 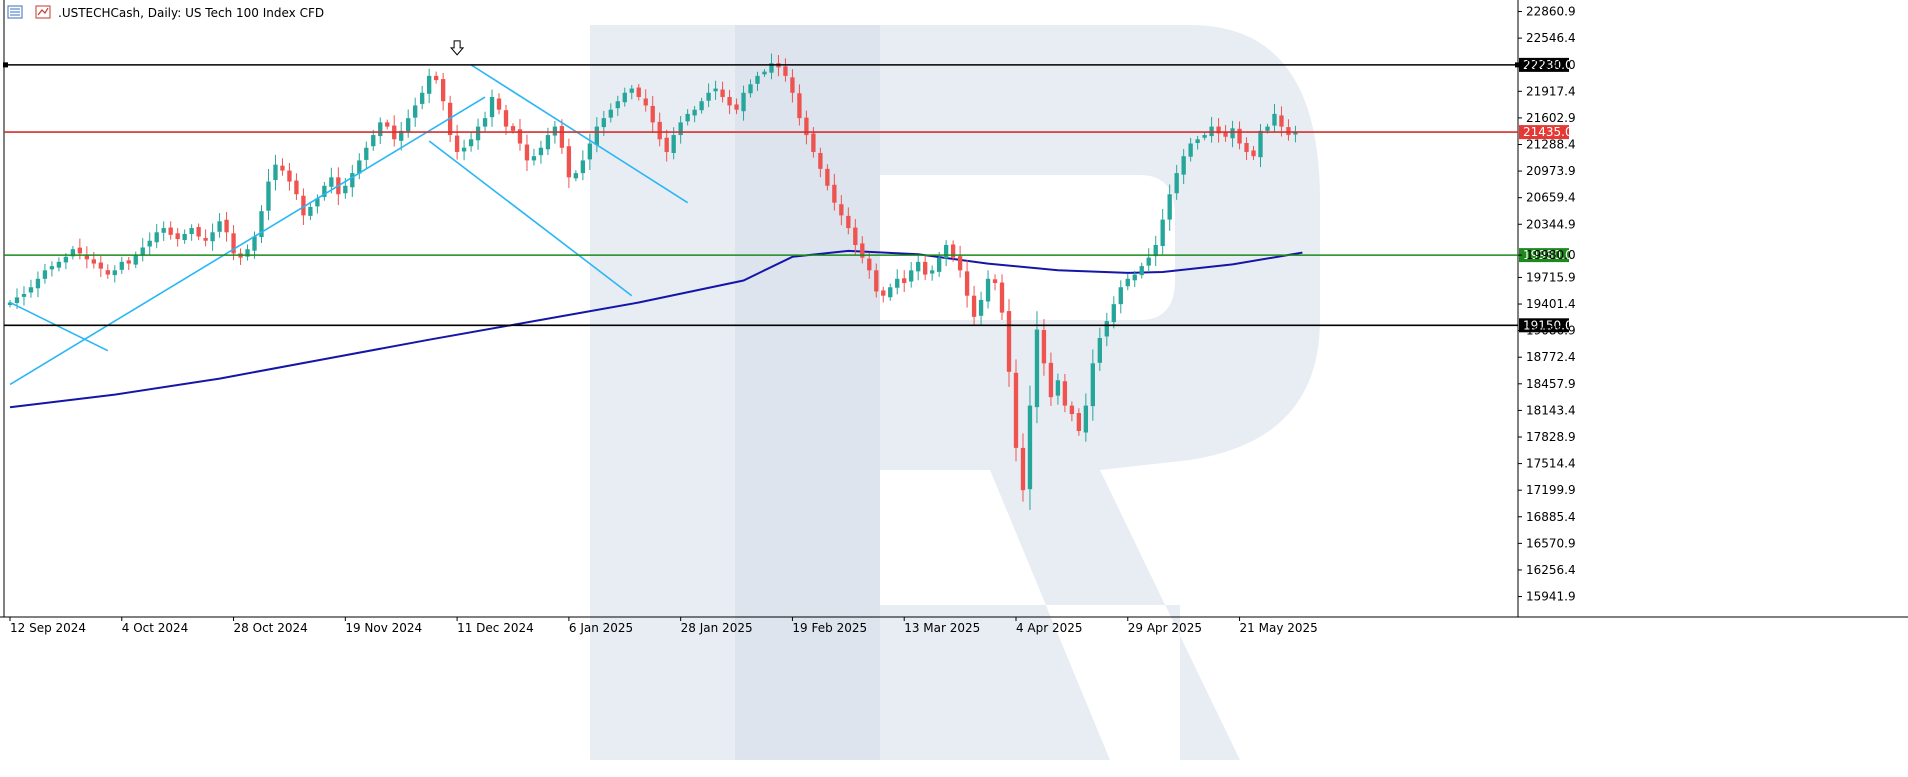 I want to click on x-tick-label: 4 Apr 2025, so click(x=1049, y=628).